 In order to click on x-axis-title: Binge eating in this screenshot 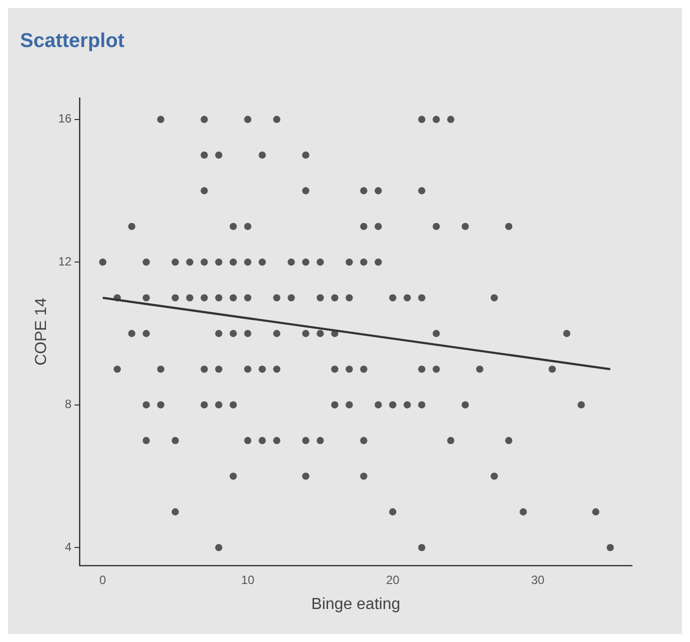, I will do `click(355, 604)`.